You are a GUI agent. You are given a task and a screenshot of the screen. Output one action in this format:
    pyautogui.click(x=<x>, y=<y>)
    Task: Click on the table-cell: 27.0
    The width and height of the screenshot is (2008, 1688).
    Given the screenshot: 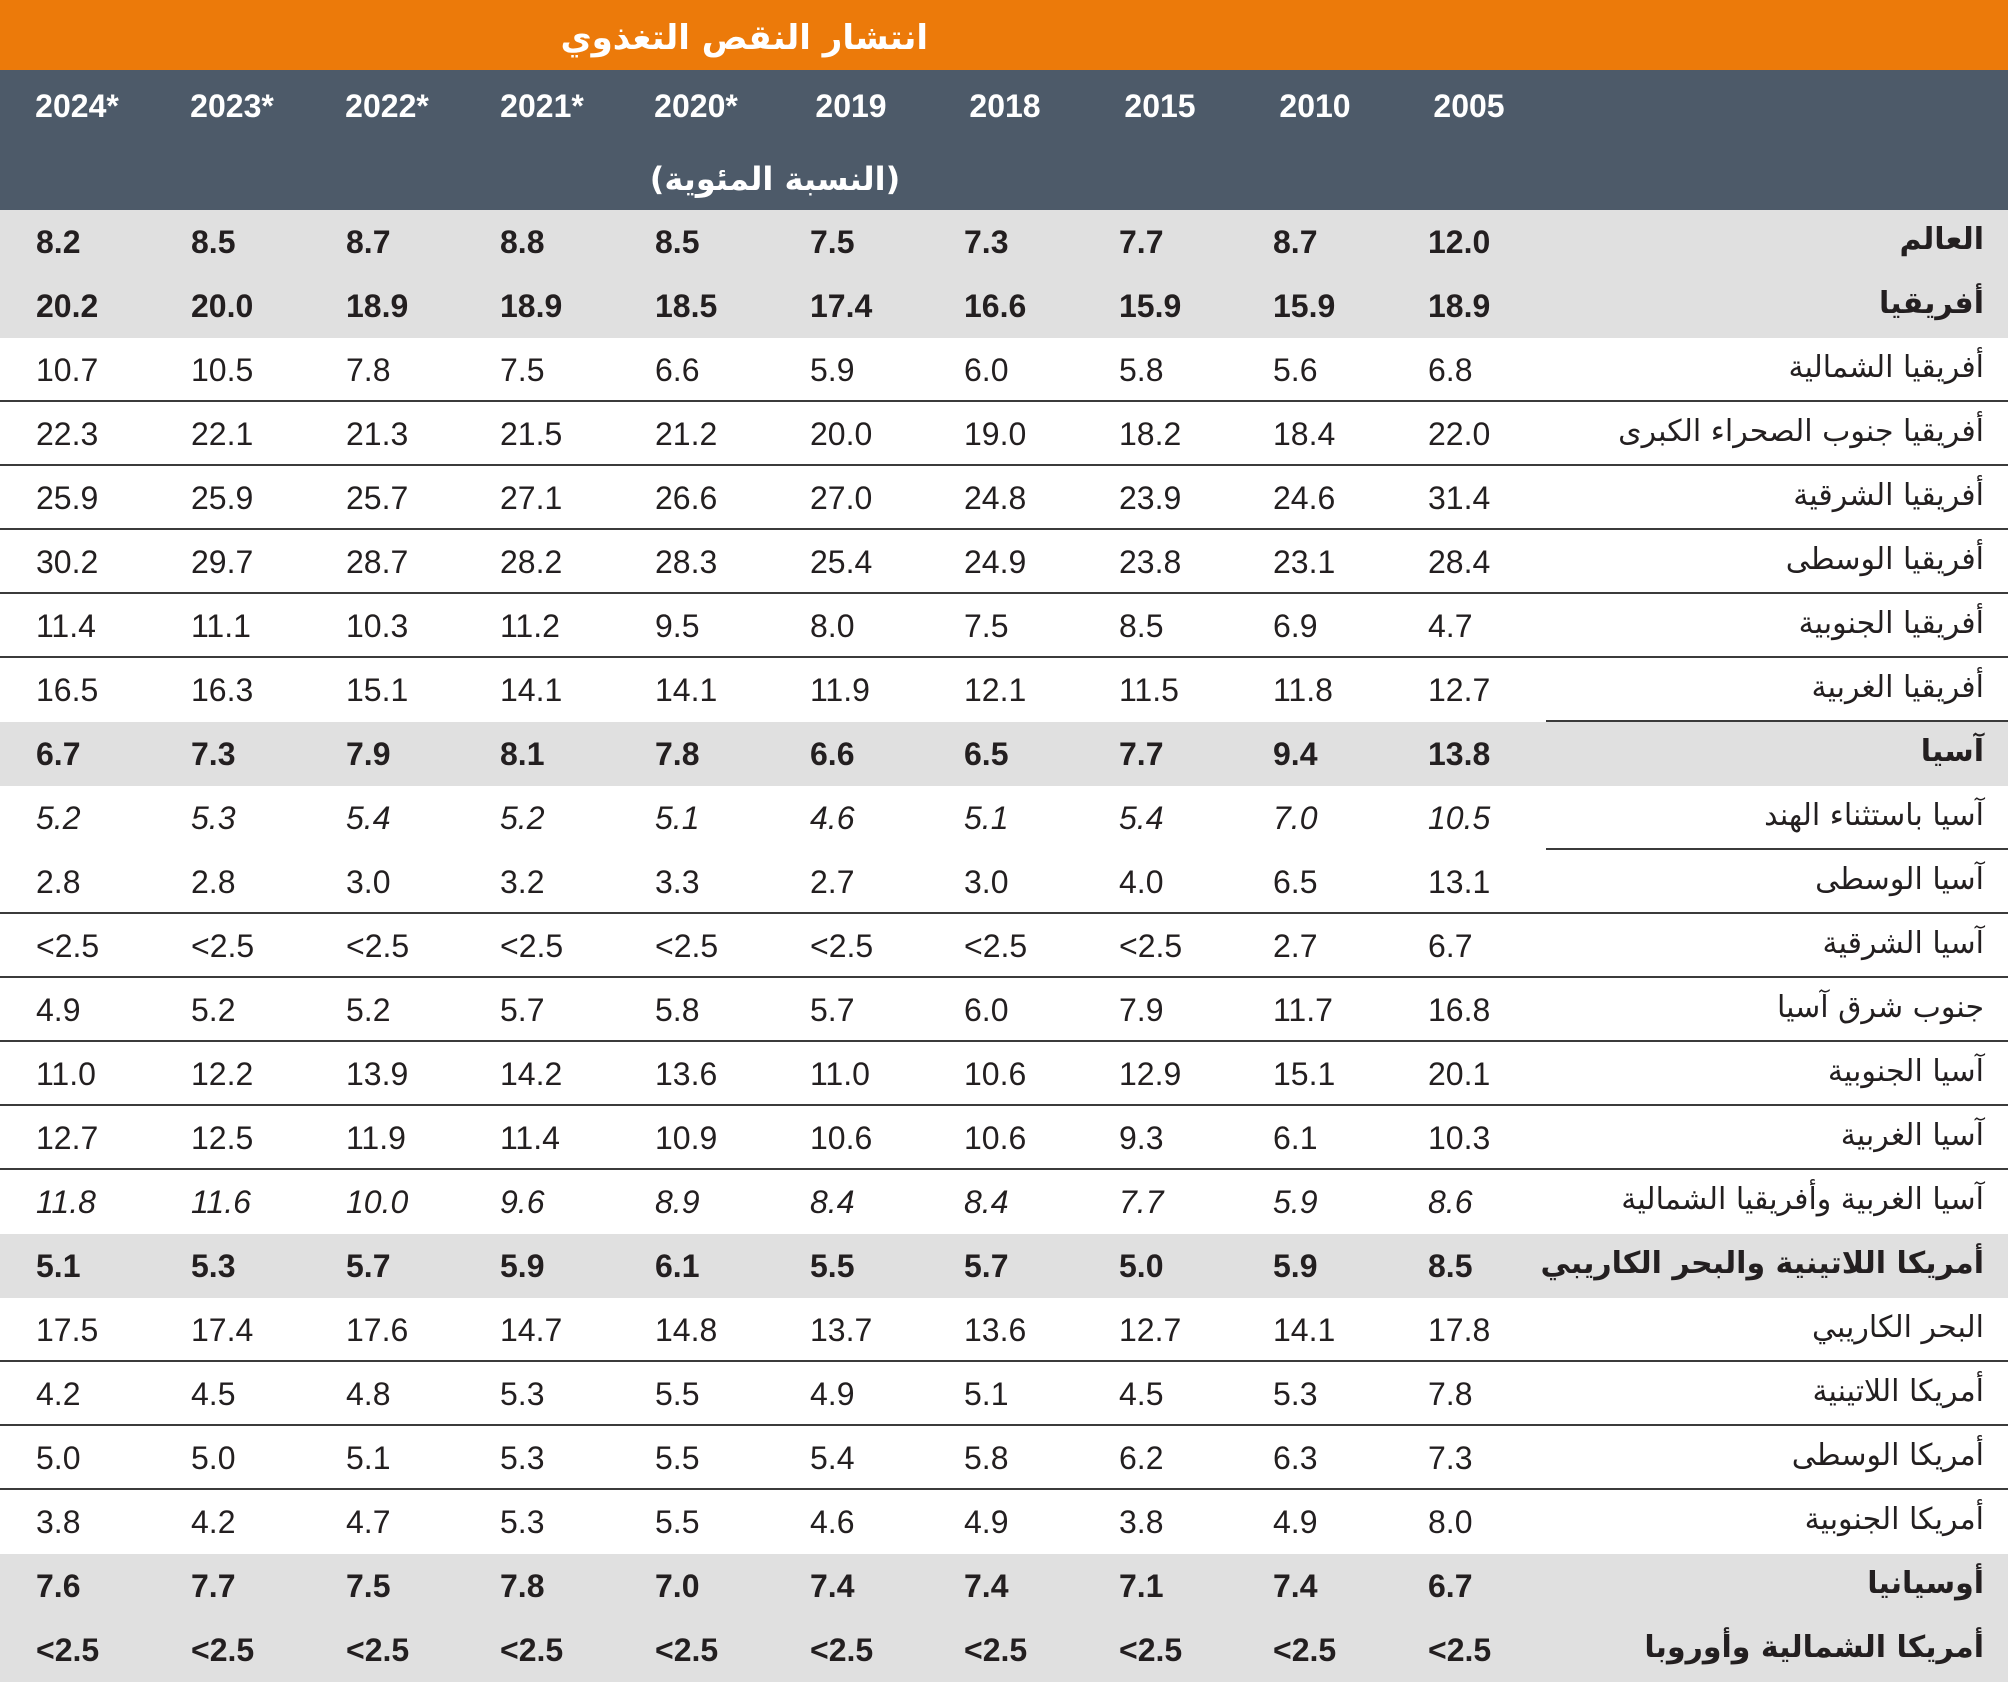 What is the action you would take?
    pyautogui.click(x=841, y=498)
    